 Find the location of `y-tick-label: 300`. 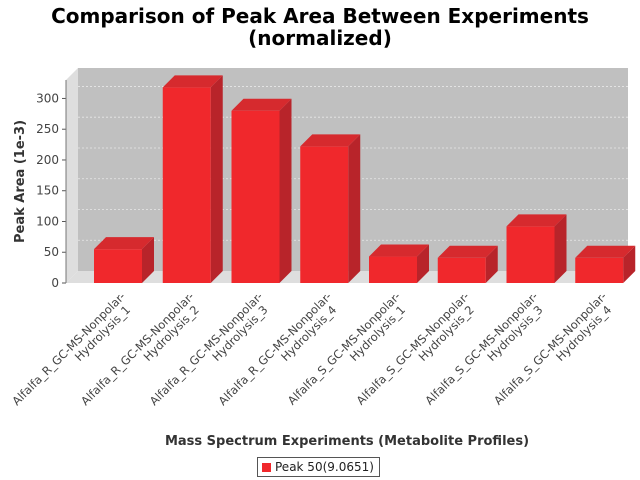

y-tick-label: 300 is located at coordinates (47, 98).